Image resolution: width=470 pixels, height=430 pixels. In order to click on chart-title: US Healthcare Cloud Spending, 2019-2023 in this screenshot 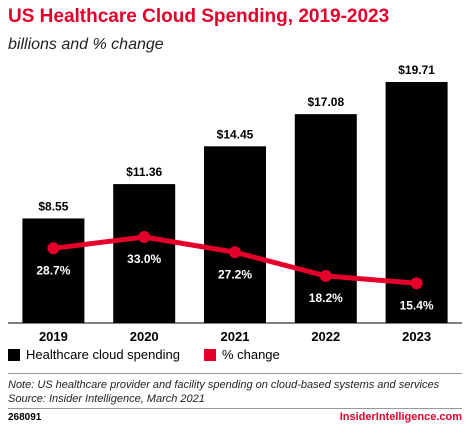, I will do `click(199, 16)`.